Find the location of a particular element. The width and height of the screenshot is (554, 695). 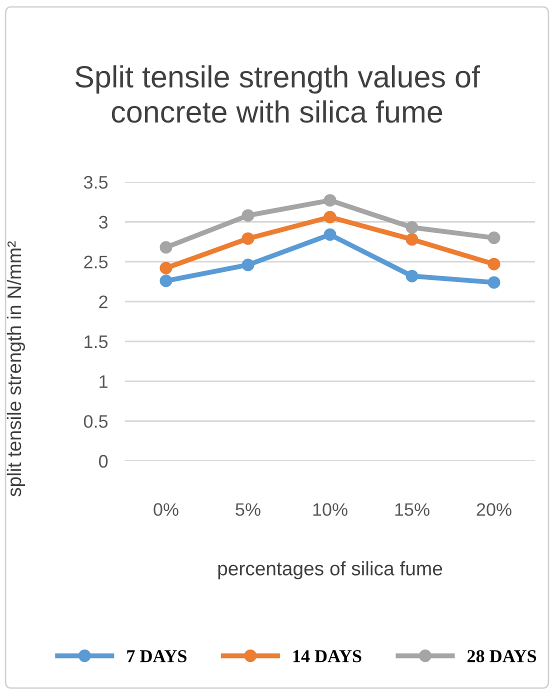

y-tick-label: 1.5 is located at coordinates (96, 342).